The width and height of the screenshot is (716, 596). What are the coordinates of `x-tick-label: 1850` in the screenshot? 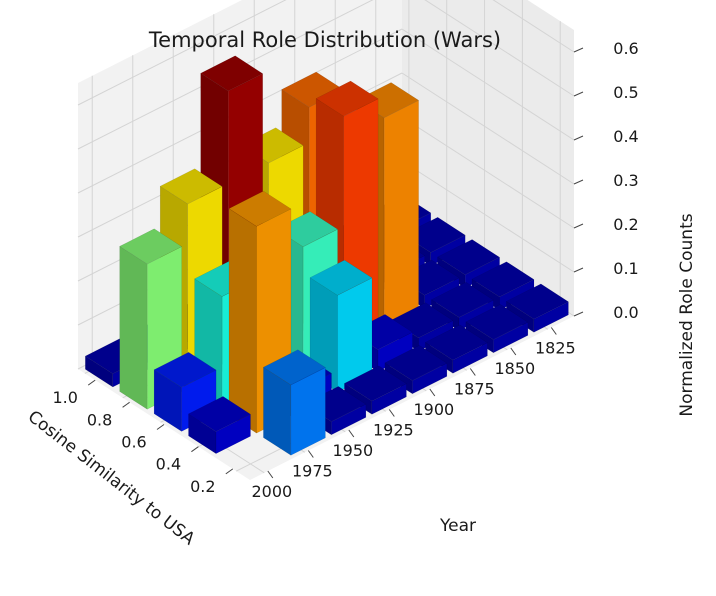 It's located at (514, 368).